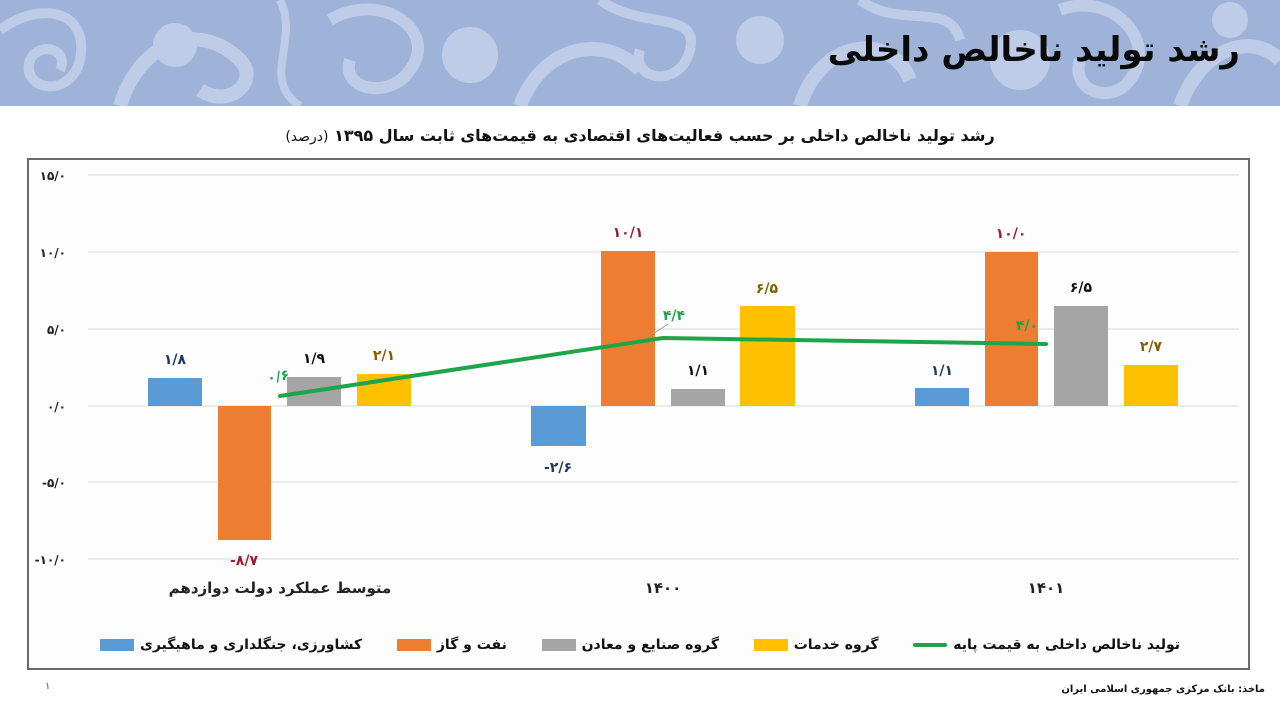 Image resolution: width=1280 pixels, height=701 pixels. Describe the element at coordinates (1034, 50) in the screenshot. I see `page-title: رشد تولید ناخالص داخلی` at that location.